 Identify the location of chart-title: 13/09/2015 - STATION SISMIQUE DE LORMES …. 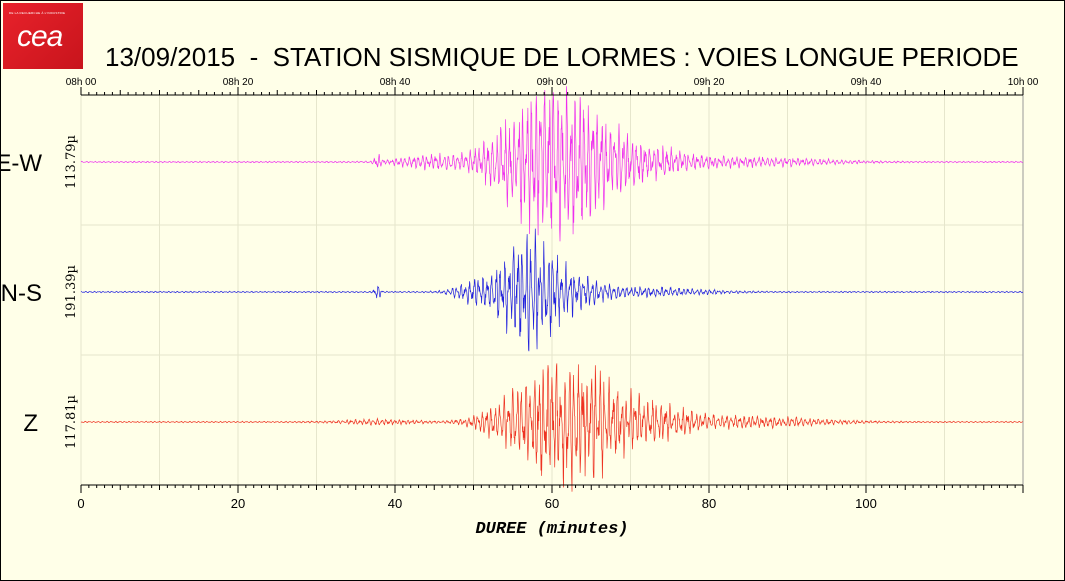
(562, 57).